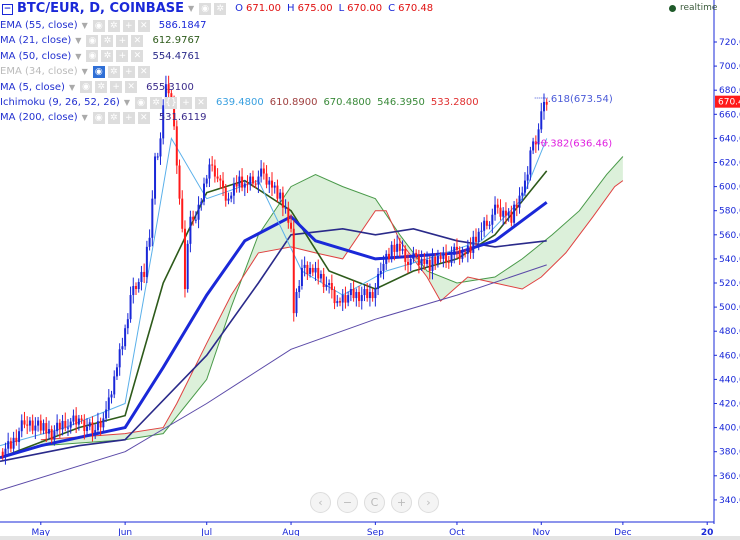 The image size is (740, 540). I want to click on y-tick-label: 580.00, so click(729, 212).